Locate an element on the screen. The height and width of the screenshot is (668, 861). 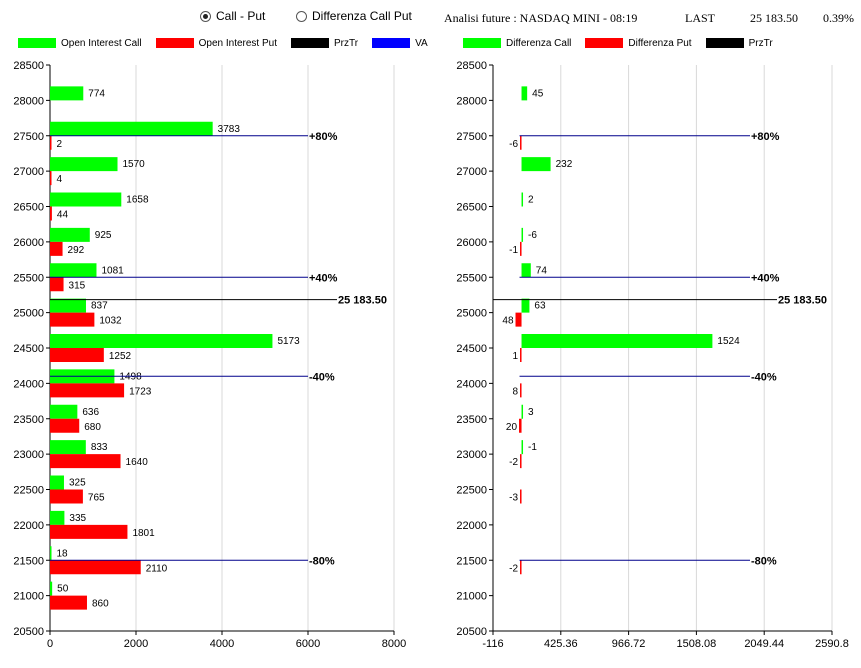
left-bar-call-label: 1081 is located at coordinates (112, 270).